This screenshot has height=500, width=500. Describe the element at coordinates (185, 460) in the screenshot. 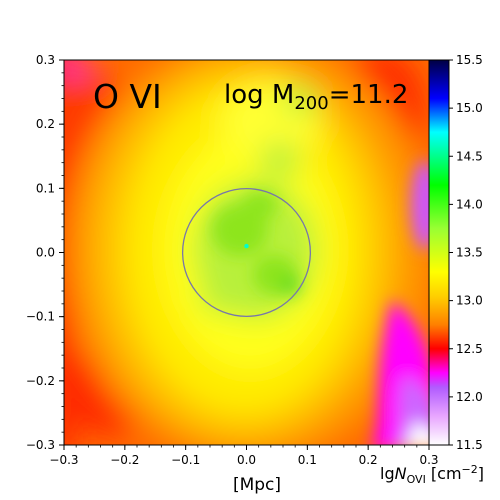

I see `x-tick-label: −0.1` at that location.